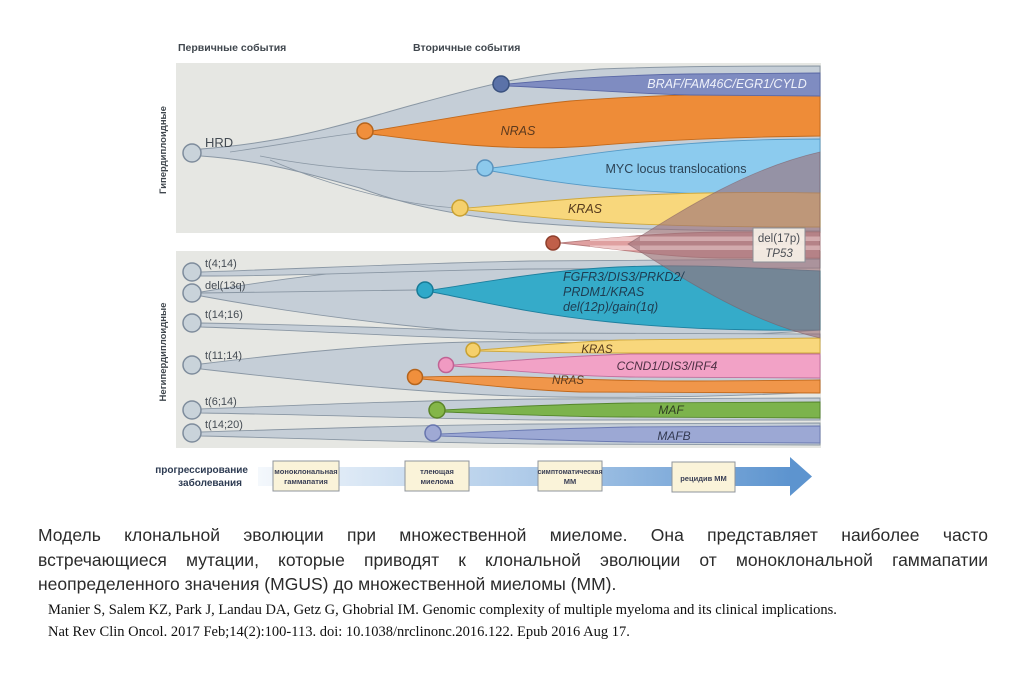 The image size is (1024, 679). I want to click on label-t11-14: t(11;14), so click(223, 356).